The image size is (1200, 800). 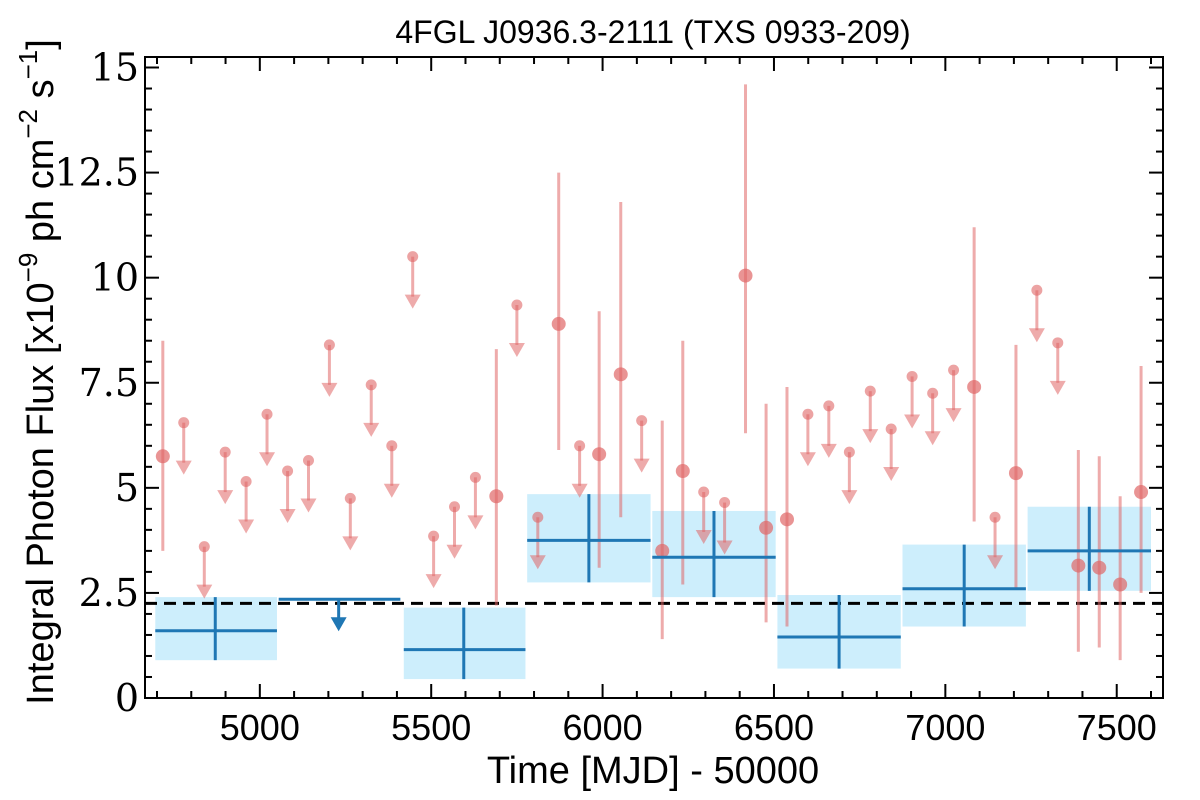 What do you see at coordinates (774, 727) in the screenshot?
I see `x-tick-label: 6500` at bounding box center [774, 727].